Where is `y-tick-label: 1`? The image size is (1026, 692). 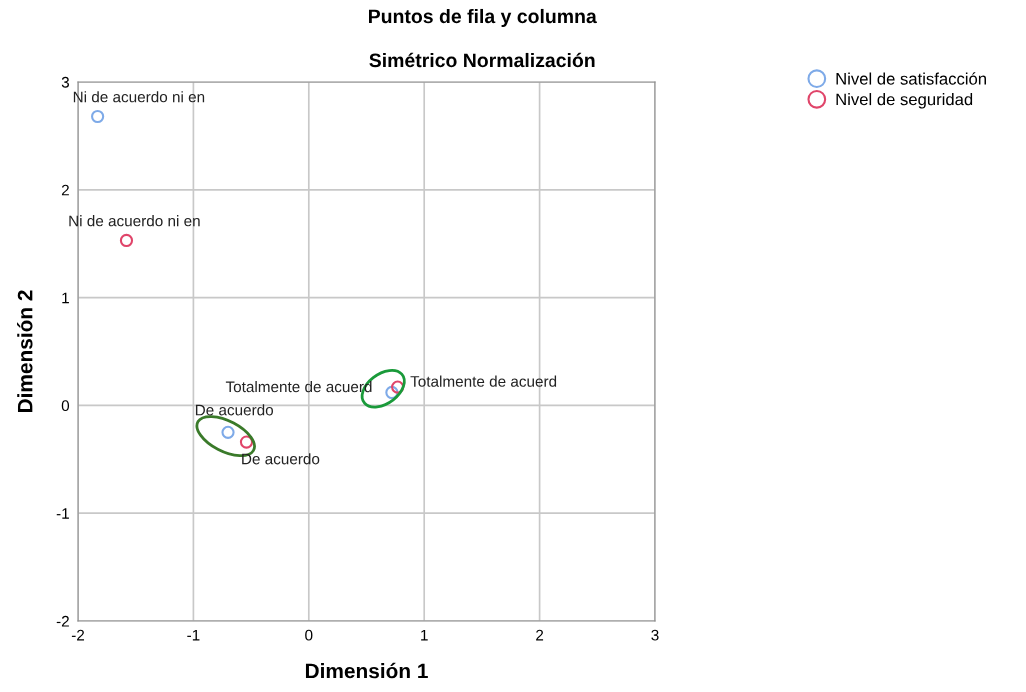 y-tick-label: 1 is located at coordinates (65, 298).